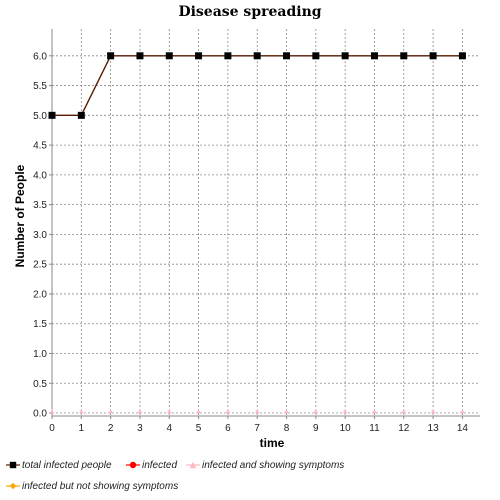 The width and height of the screenshot is (500, 500). I want to click on x-tick-label: 0, so click(52, 428).